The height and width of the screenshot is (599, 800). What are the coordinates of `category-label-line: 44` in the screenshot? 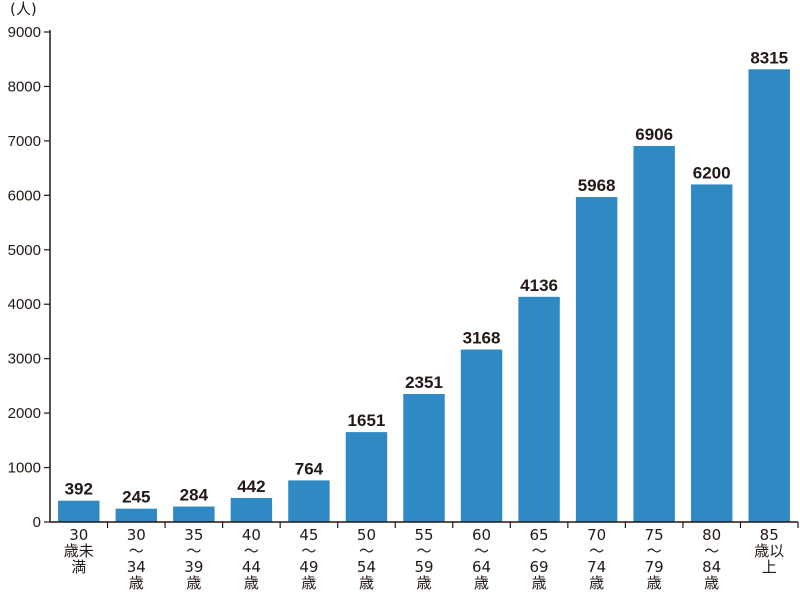 It's located at (251, 567).